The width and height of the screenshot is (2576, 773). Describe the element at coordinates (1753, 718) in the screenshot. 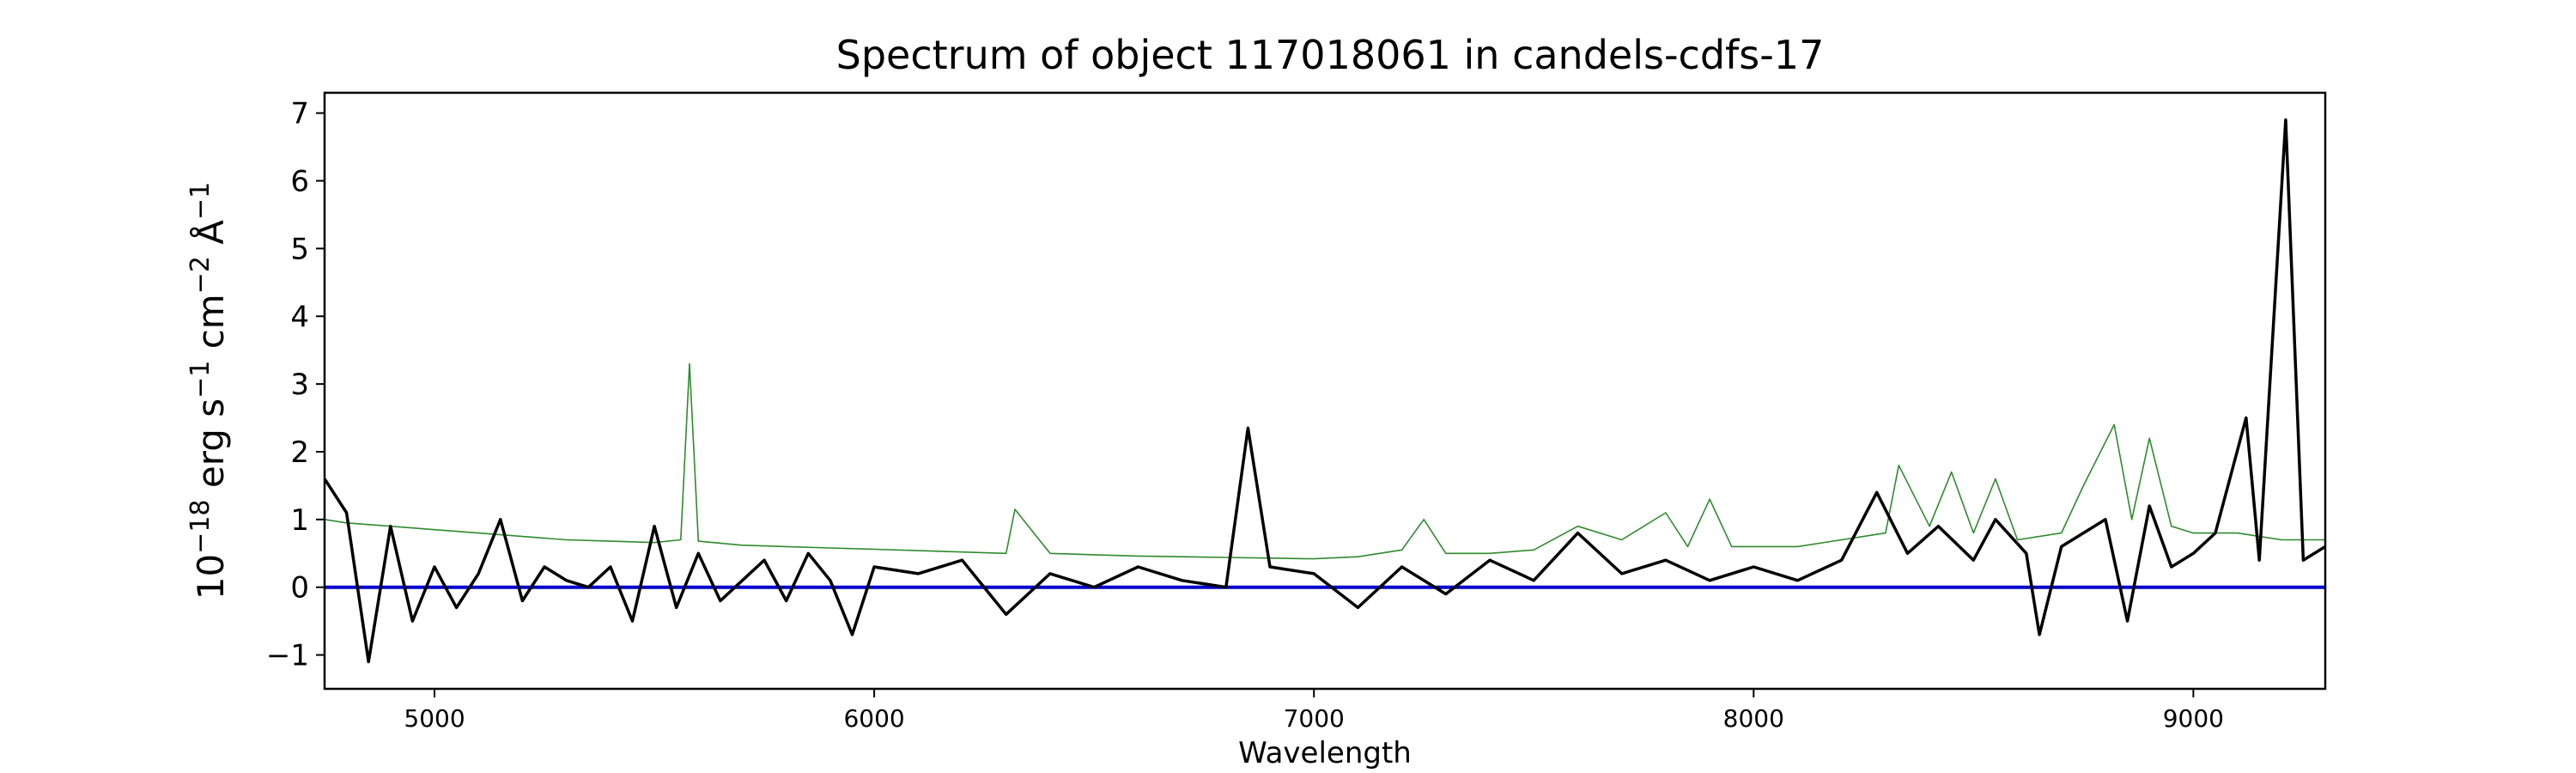

I see `x-tick-label: 8000` at that location.